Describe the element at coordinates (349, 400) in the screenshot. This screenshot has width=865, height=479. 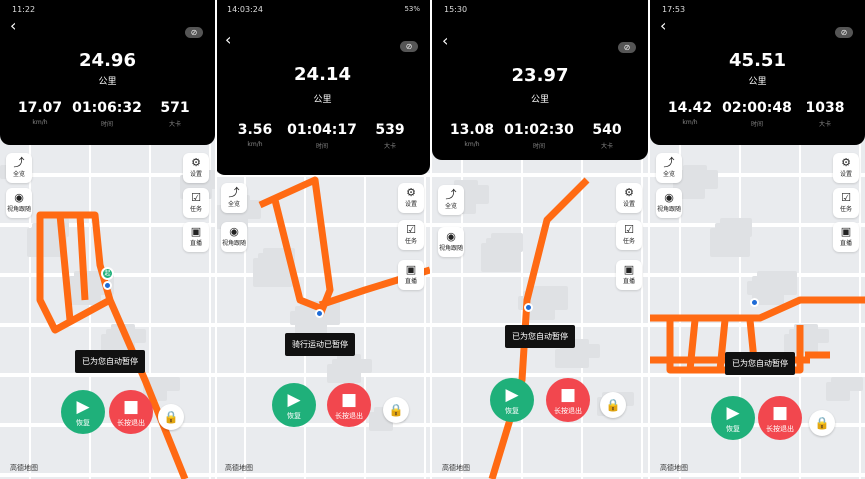
I see `stop-icon: ■` at that location.